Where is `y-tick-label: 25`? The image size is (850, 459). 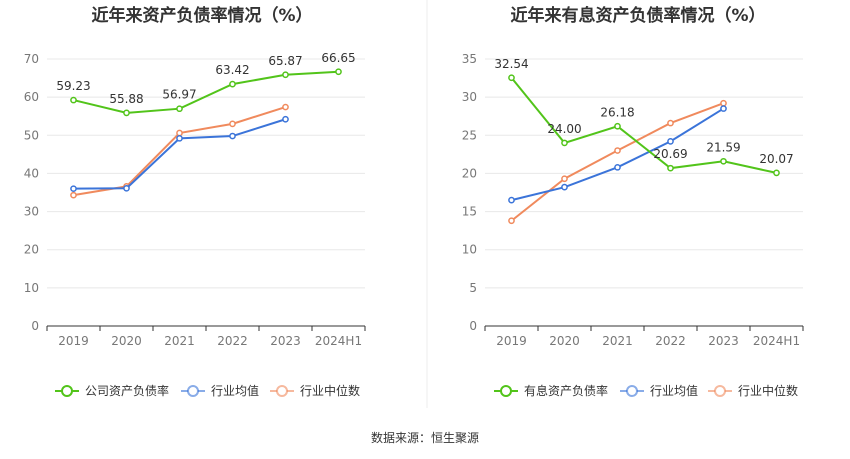 y-tick-label: 25 is located at coordinates (469, 135).